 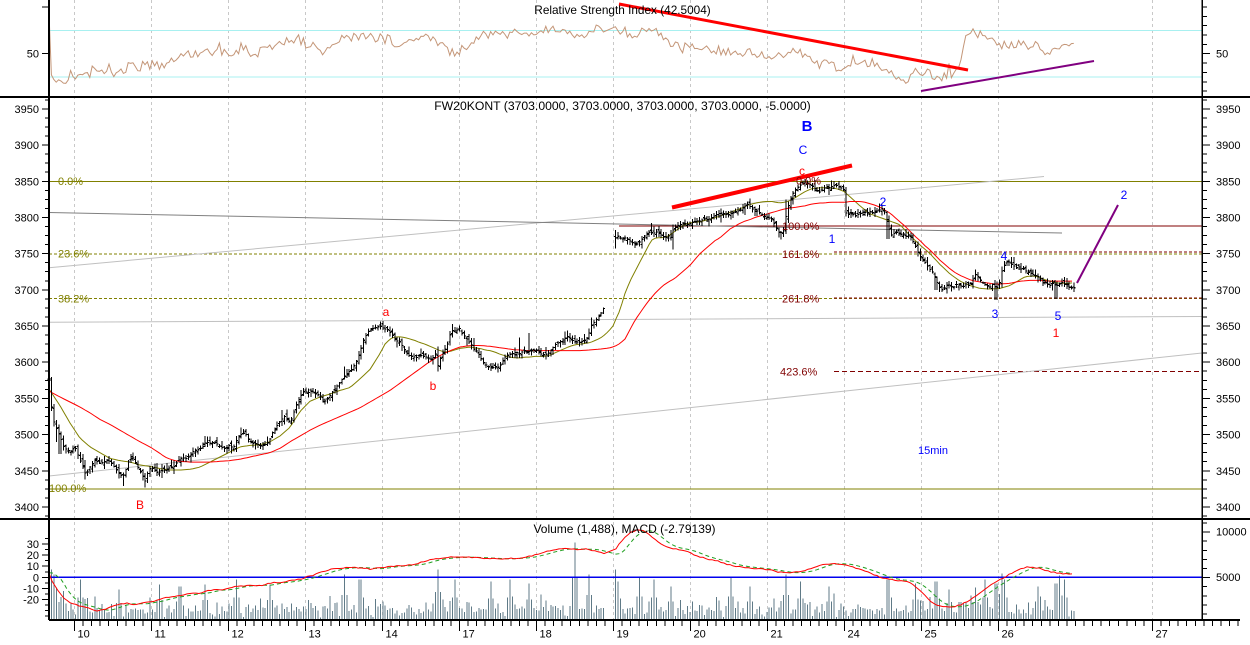 What do you see at coordinates (801, 300) in the screenshot?
I see `svg-text: 261.8%` at bounding box center [801, 300].